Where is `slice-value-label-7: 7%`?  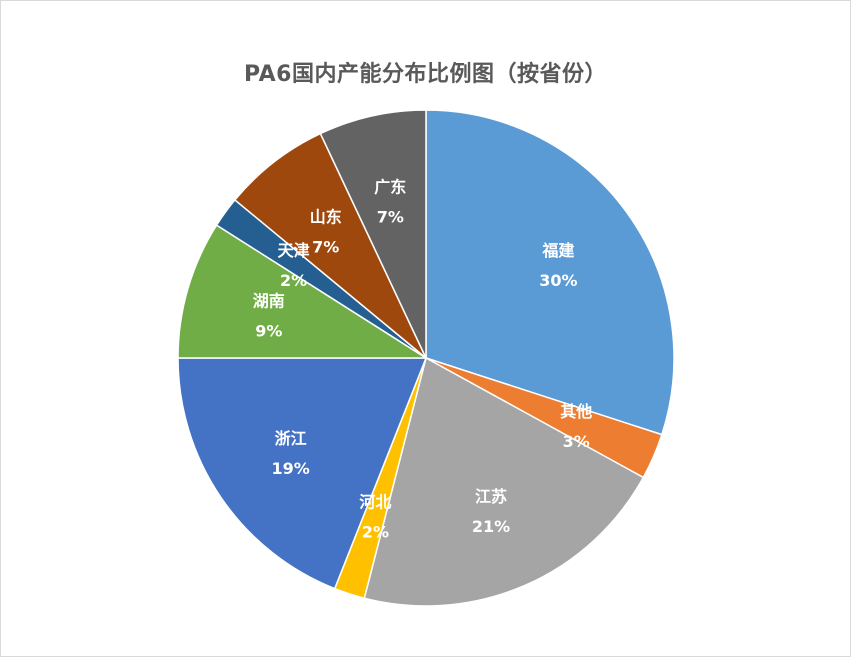 slice-value-label-7: 7% is located at coordinates (325, 247).